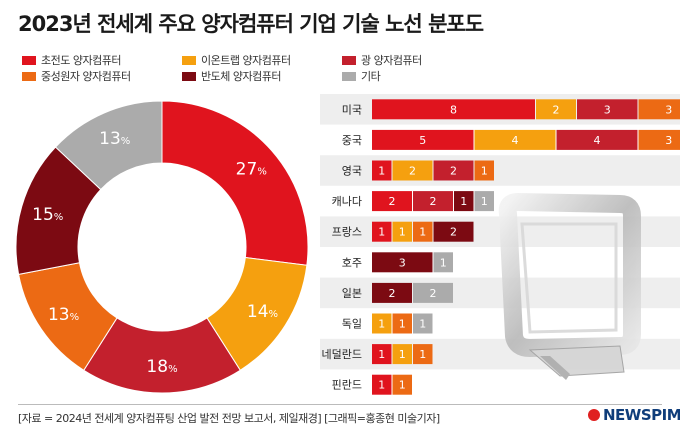 The image size is (680, 442). I want to click on category-label: 독일, so click(352, 324).